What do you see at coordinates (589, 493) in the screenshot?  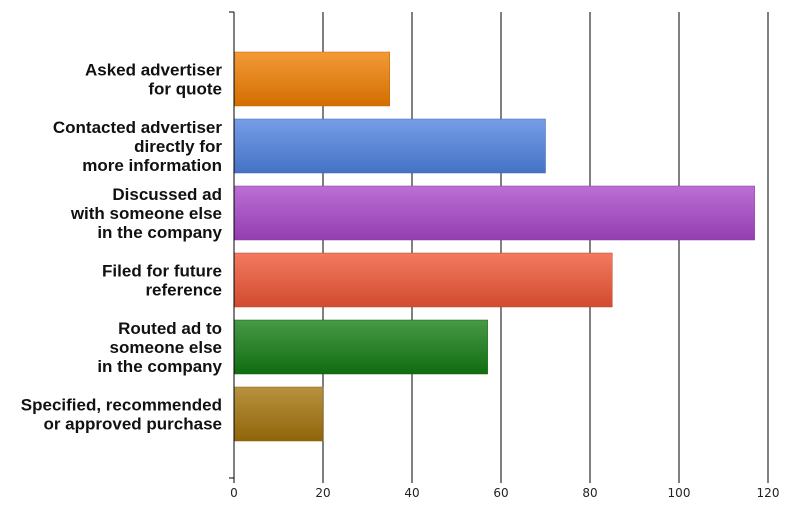 I see `x-tick-label-80: 80` at bounding box center [589, 493].